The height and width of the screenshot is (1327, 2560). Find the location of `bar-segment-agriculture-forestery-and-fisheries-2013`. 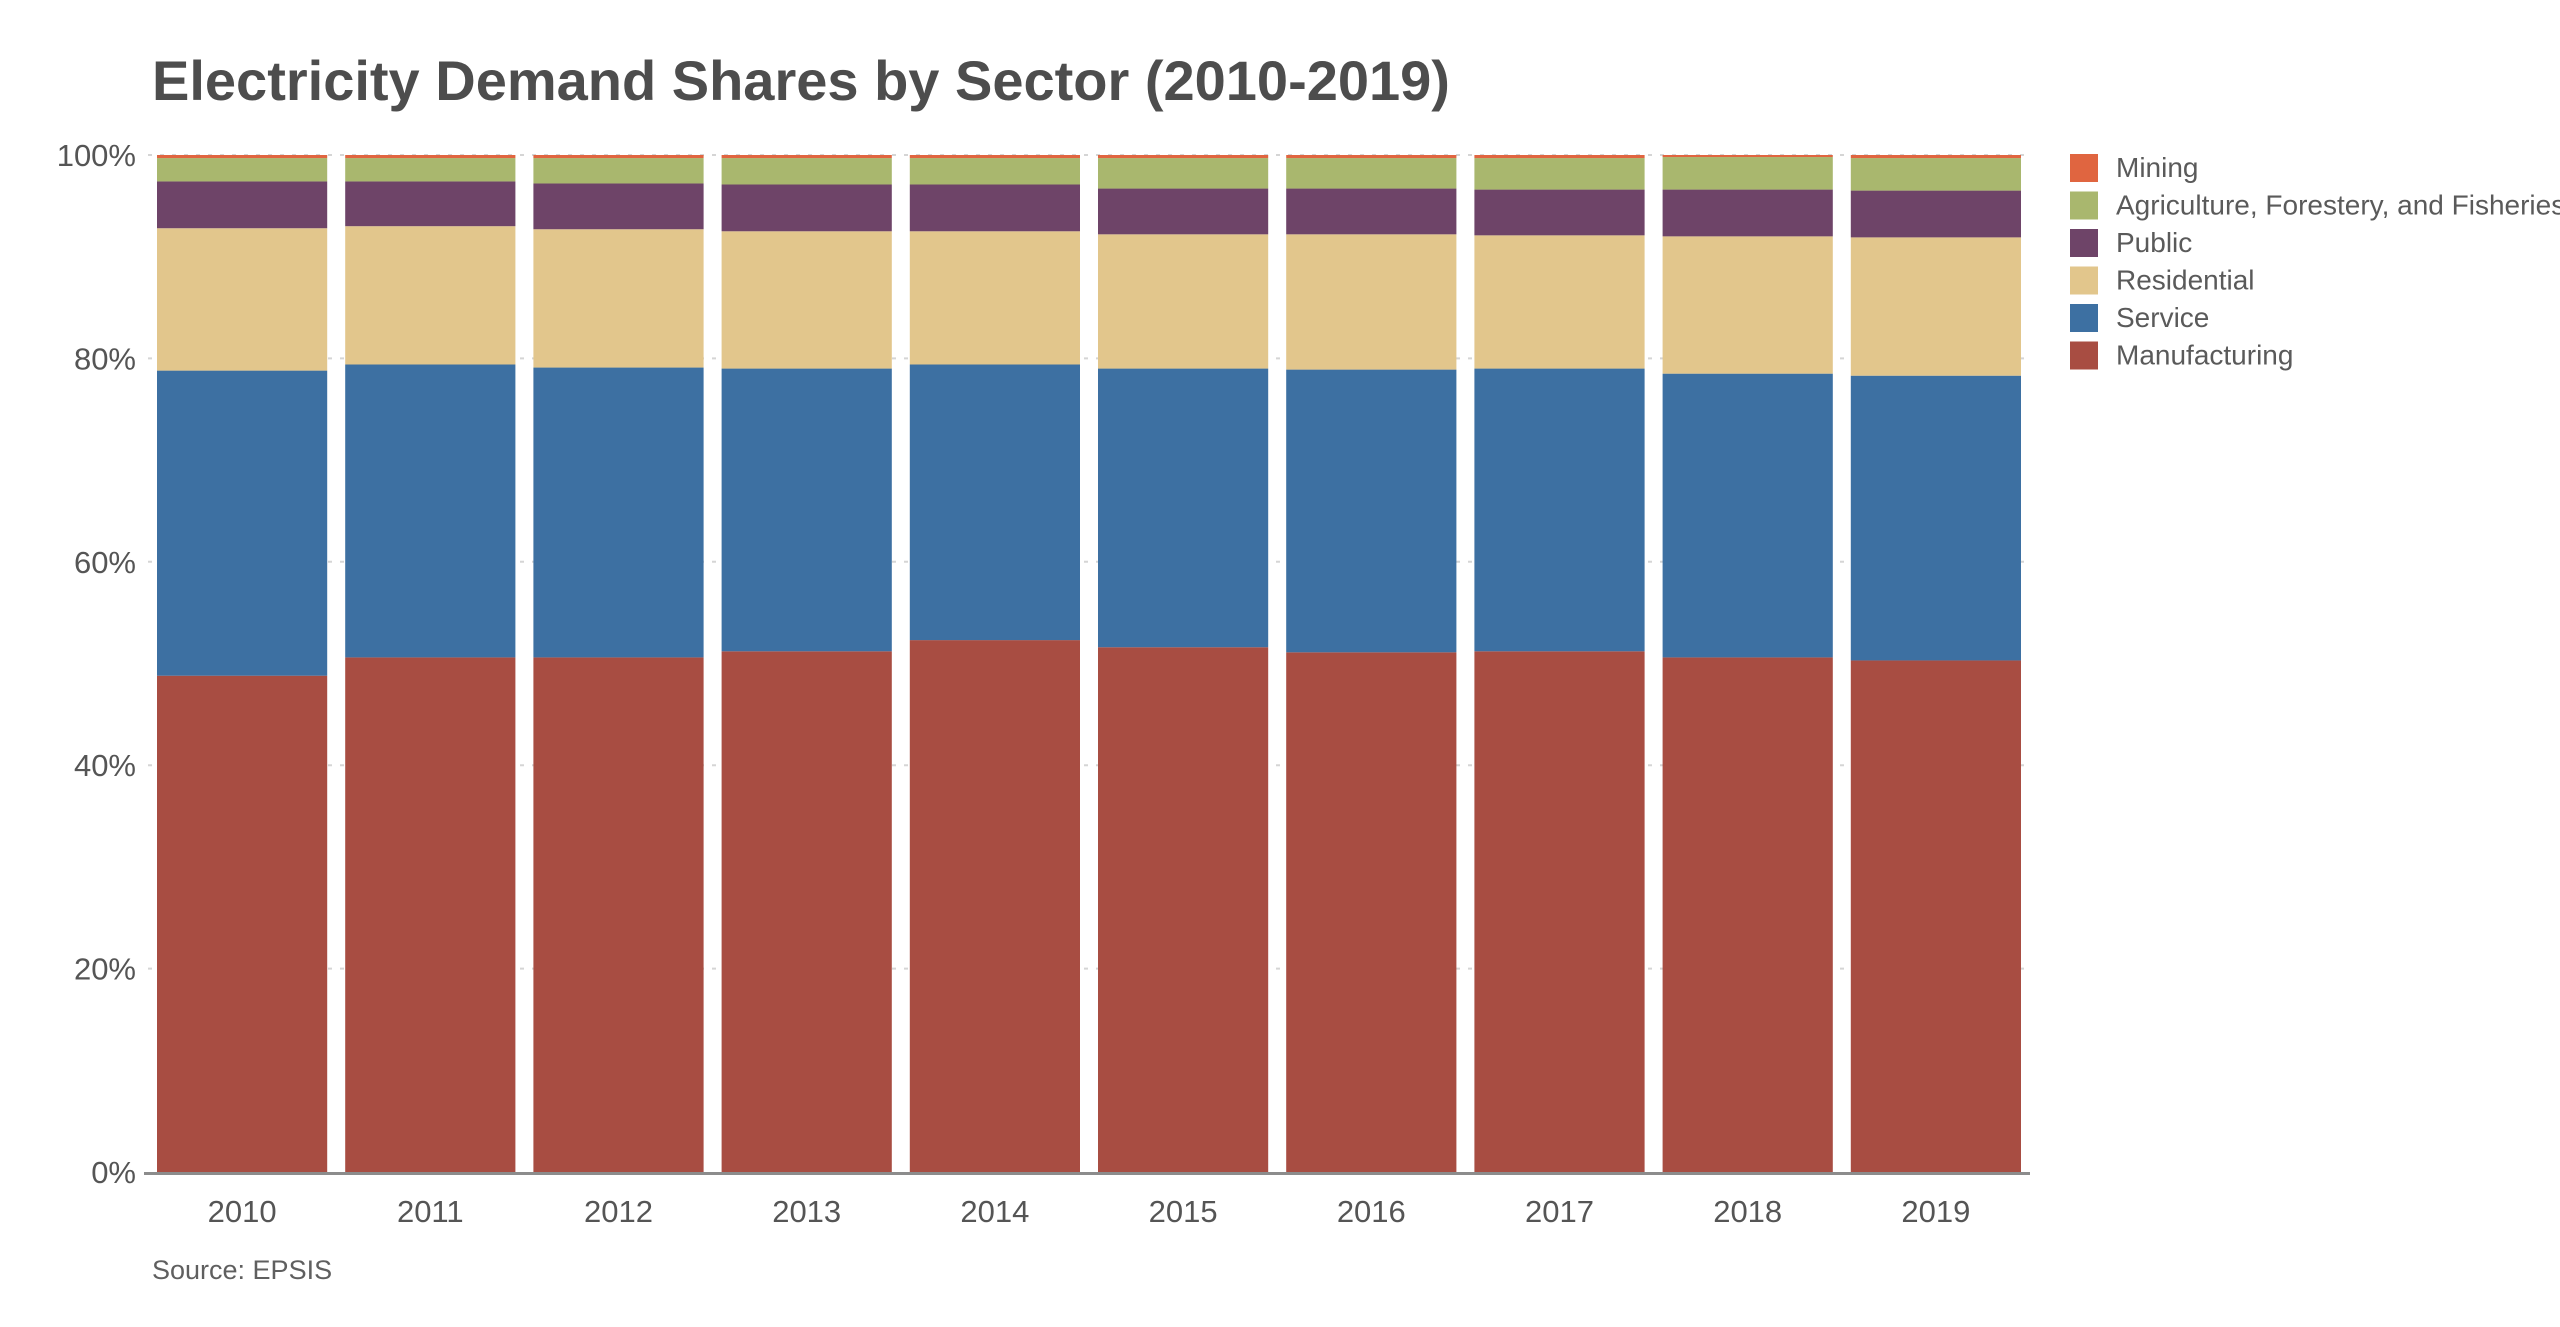

bar-segment-agriculture-forestery-and-fisheries-2013 is located at coordinates (806, 171).